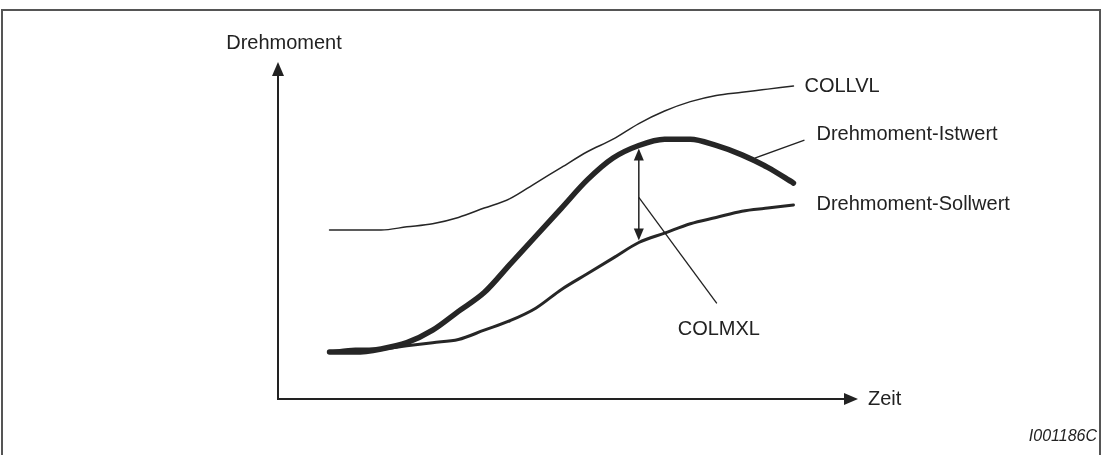  What do you see at coordinates (842, 84) in the screenshot?
I see `series-label: COLLVL` at bounding box center [842, 84].